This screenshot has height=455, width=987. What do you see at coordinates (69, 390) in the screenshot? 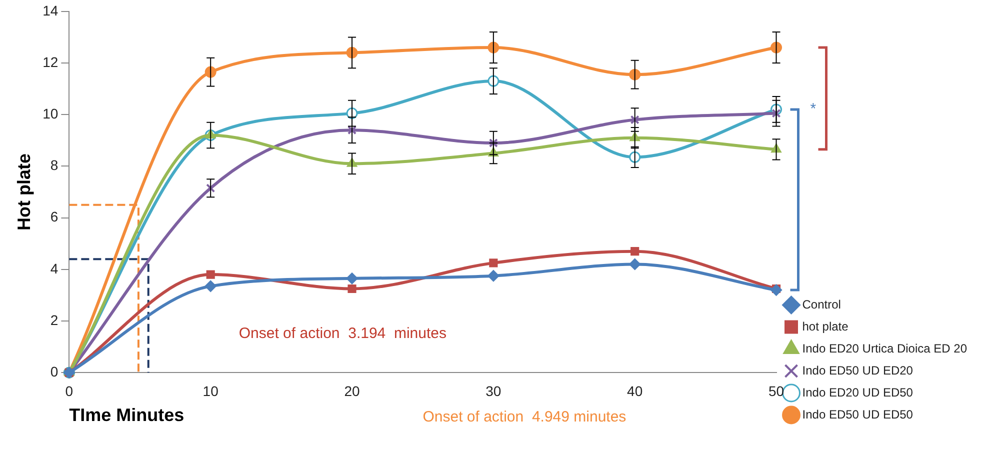
I see `x-tick-label: 0` at bounding box center [69, 390].